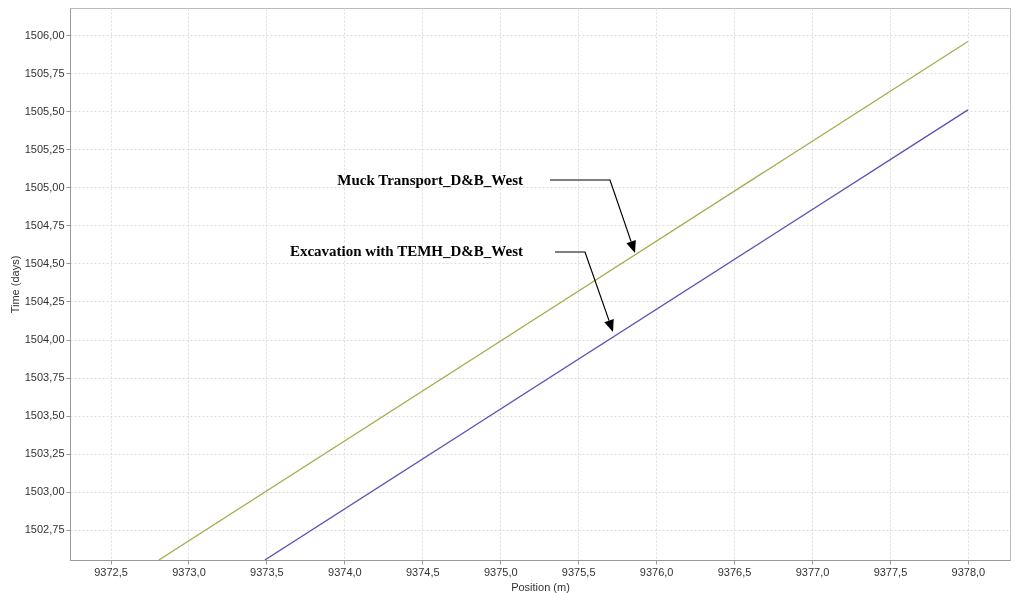  Describe the element at coordinates (812, 571) in the screenshot. I see `x-tick-label: 9377,0` at that location.